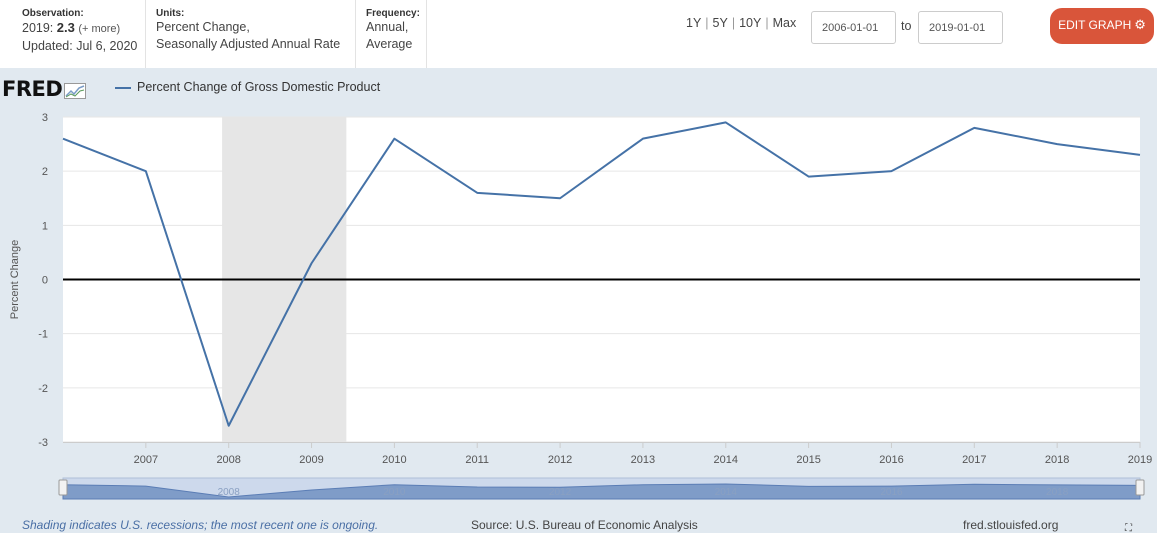 This screenshot has height=533, width=1157. I want to click on x-tick-label: 2009, so click(311, 460).